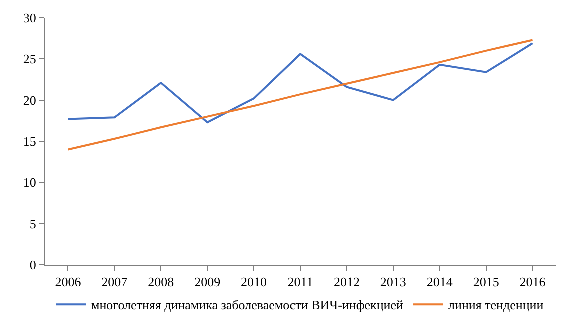  Describe the element at coordinates (393, 282) in the screenshot. I see `x-tick-label: 2013` at that location.